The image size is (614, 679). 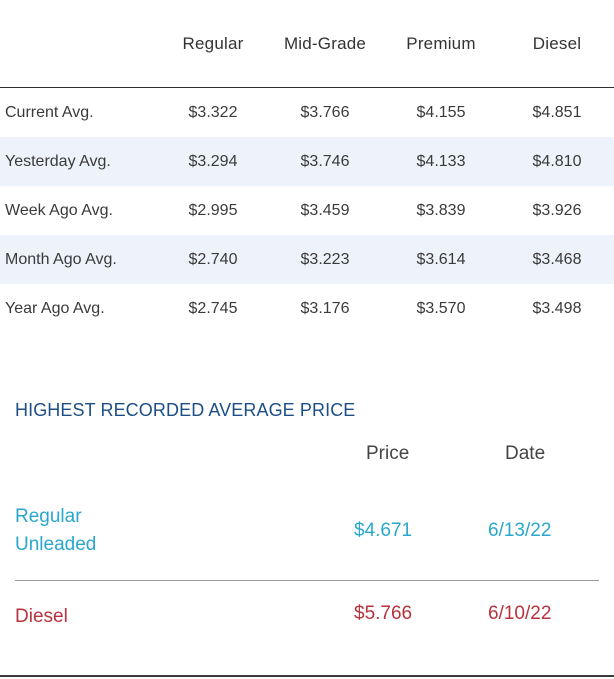 What do you see at coordinates (55, 531) in the screenshot?
I see `highest-label: Regular Unleaded` at bounding box center [55, 531].